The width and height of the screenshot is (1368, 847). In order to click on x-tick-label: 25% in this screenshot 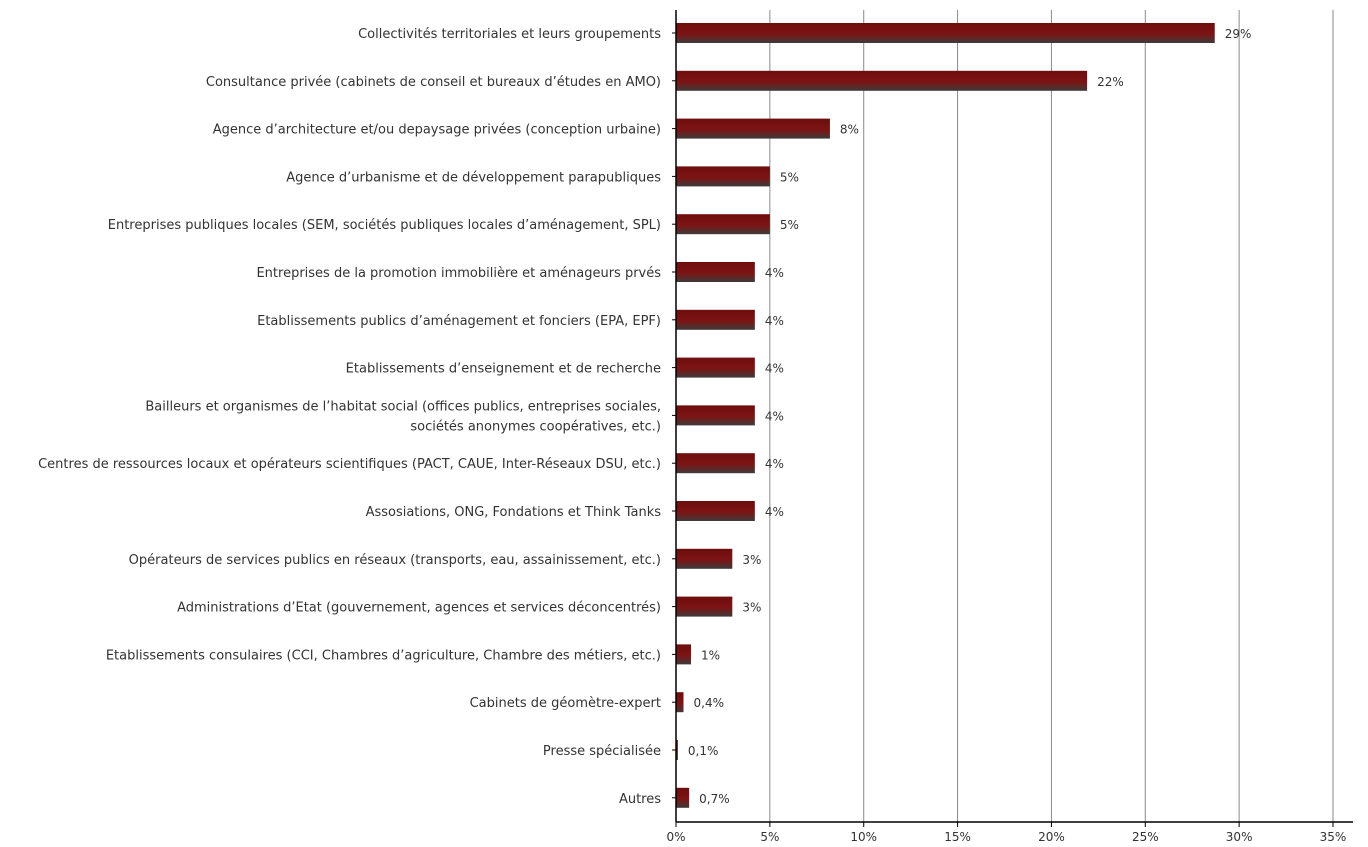, I will do `click(1145, 837)`.